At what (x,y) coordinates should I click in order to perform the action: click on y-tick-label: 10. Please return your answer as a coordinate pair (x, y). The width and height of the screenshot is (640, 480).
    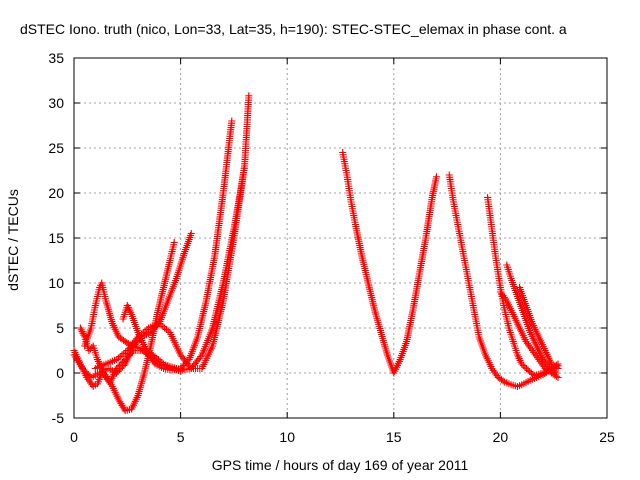
    Looking at the image, I should click on (56, 283).